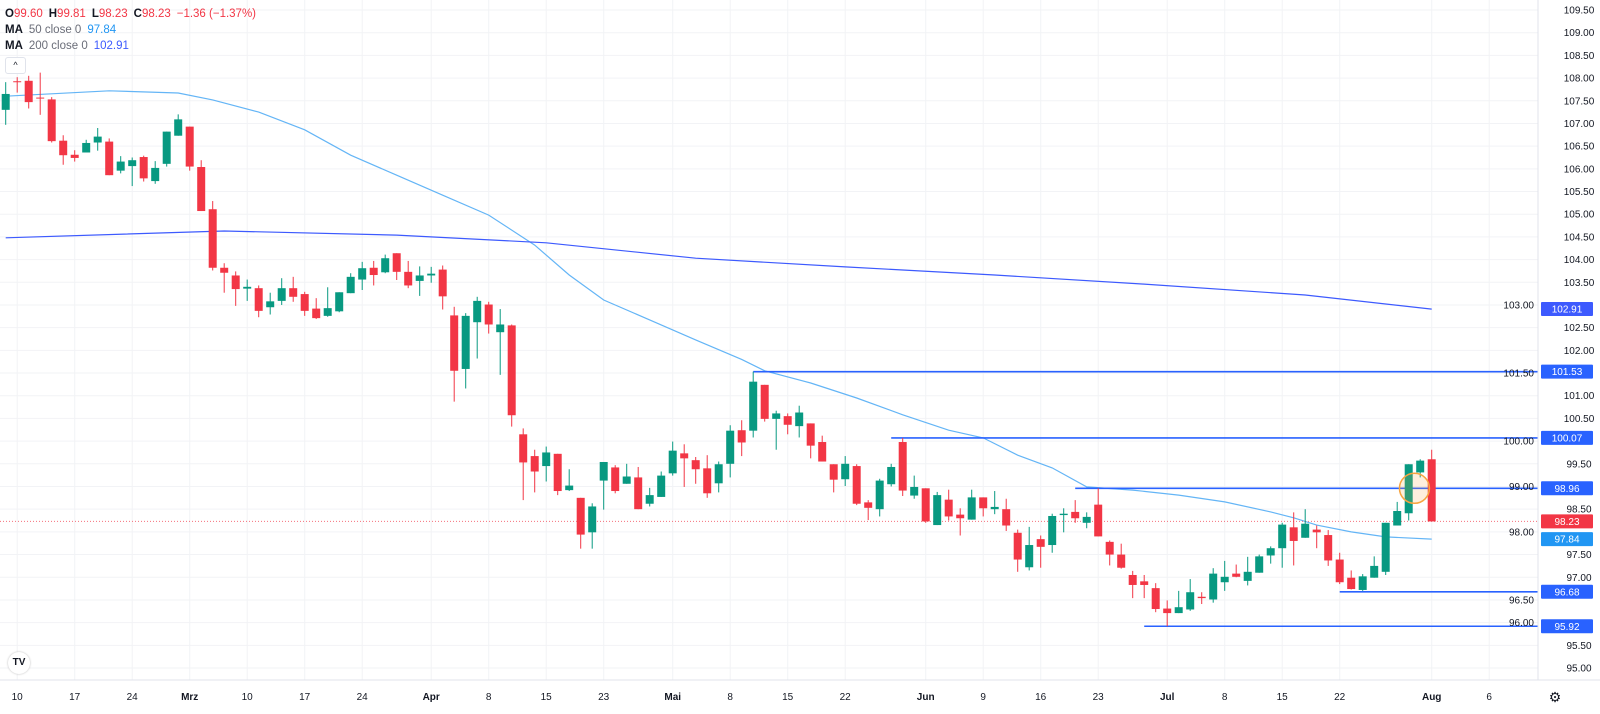 Image resolution: width=1600 pixels, height=714 pixels. Describe the element at coordinates (1578, 669) in the screenshot. I see `price-tick-label: 95.00` at that location.